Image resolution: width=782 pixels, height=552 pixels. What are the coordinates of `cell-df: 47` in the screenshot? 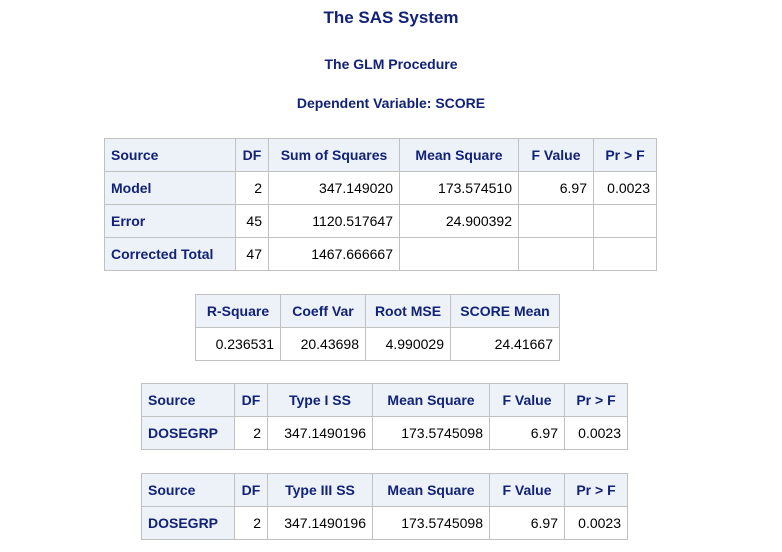 It's located at (252, 254).